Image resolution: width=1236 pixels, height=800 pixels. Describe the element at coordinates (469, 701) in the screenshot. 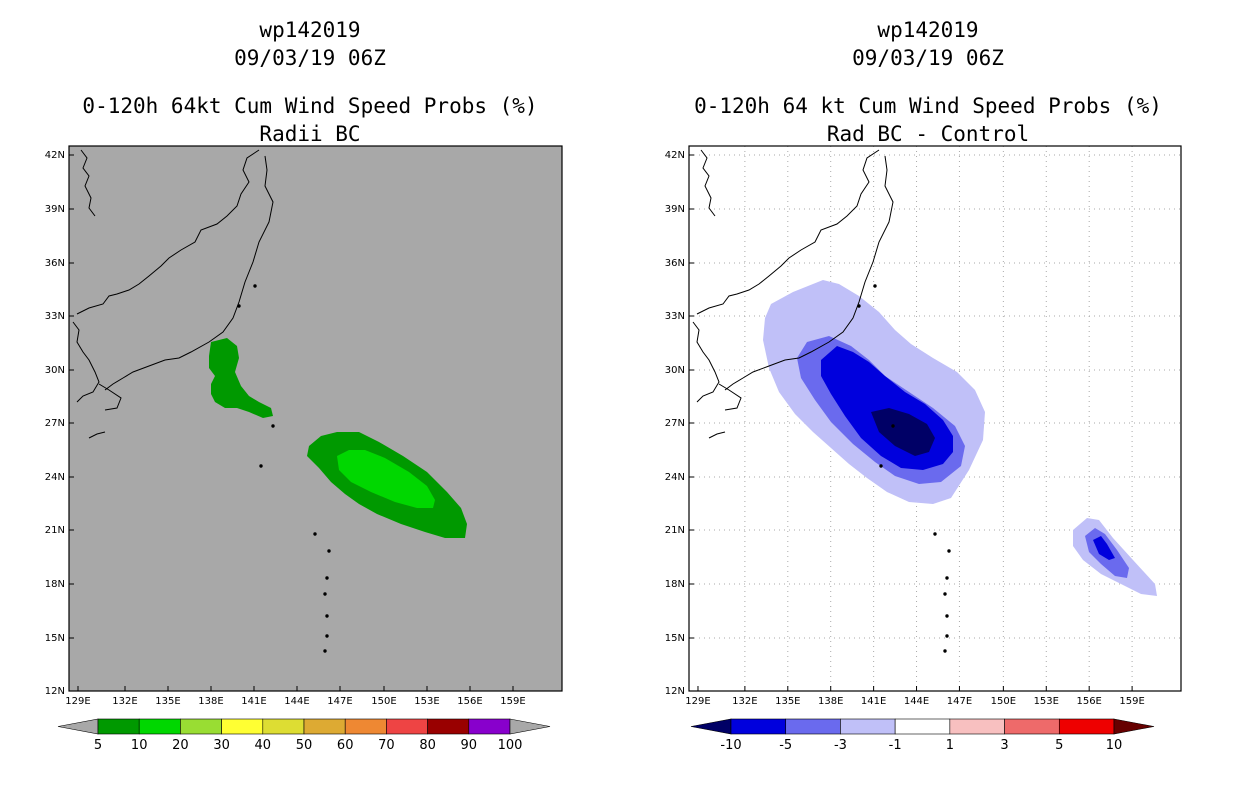

I see `left-xtick-label: 156E` at that location.